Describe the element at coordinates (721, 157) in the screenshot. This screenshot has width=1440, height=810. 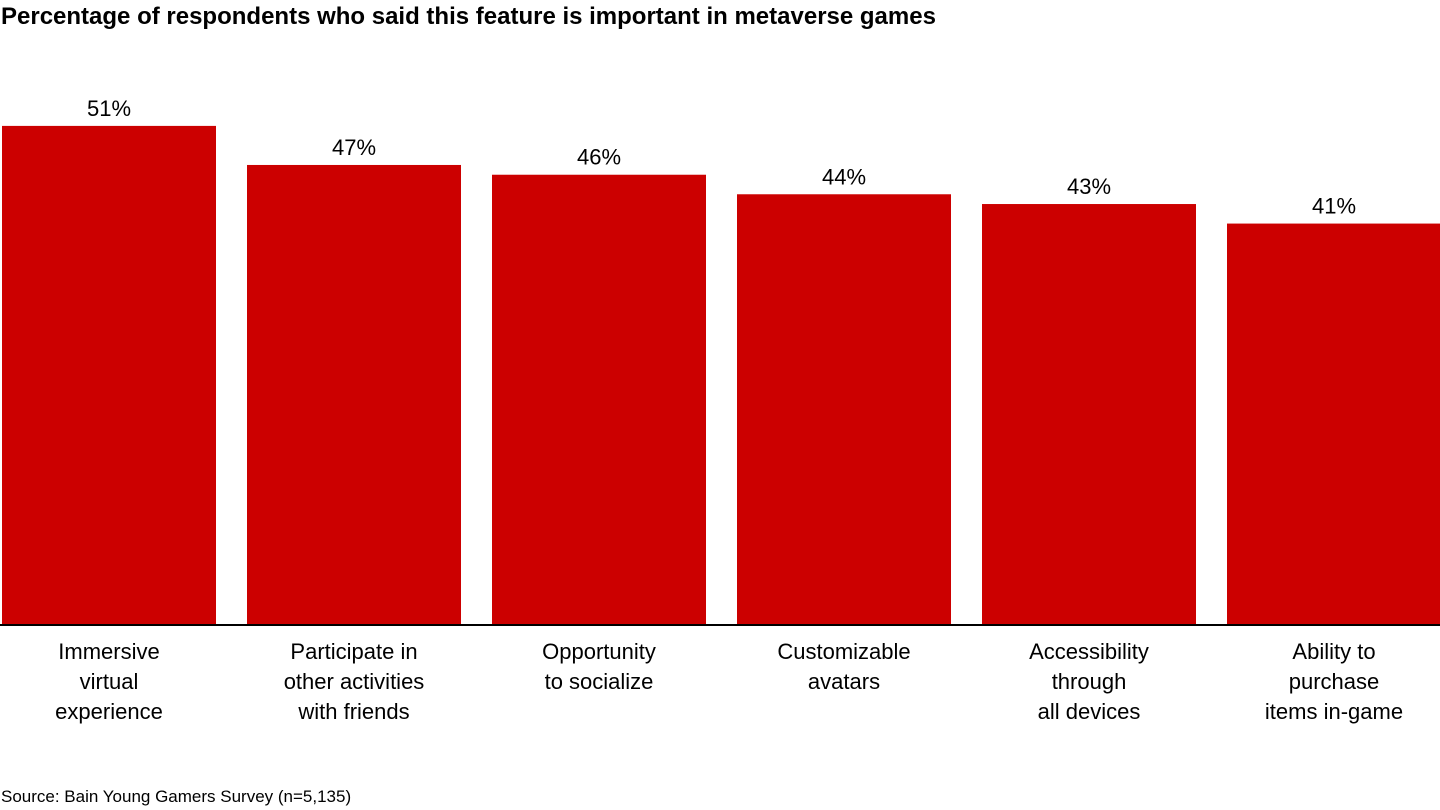
I see `value-labels-layer: 51% 47% 46% 44% 43% 41%` at that location.